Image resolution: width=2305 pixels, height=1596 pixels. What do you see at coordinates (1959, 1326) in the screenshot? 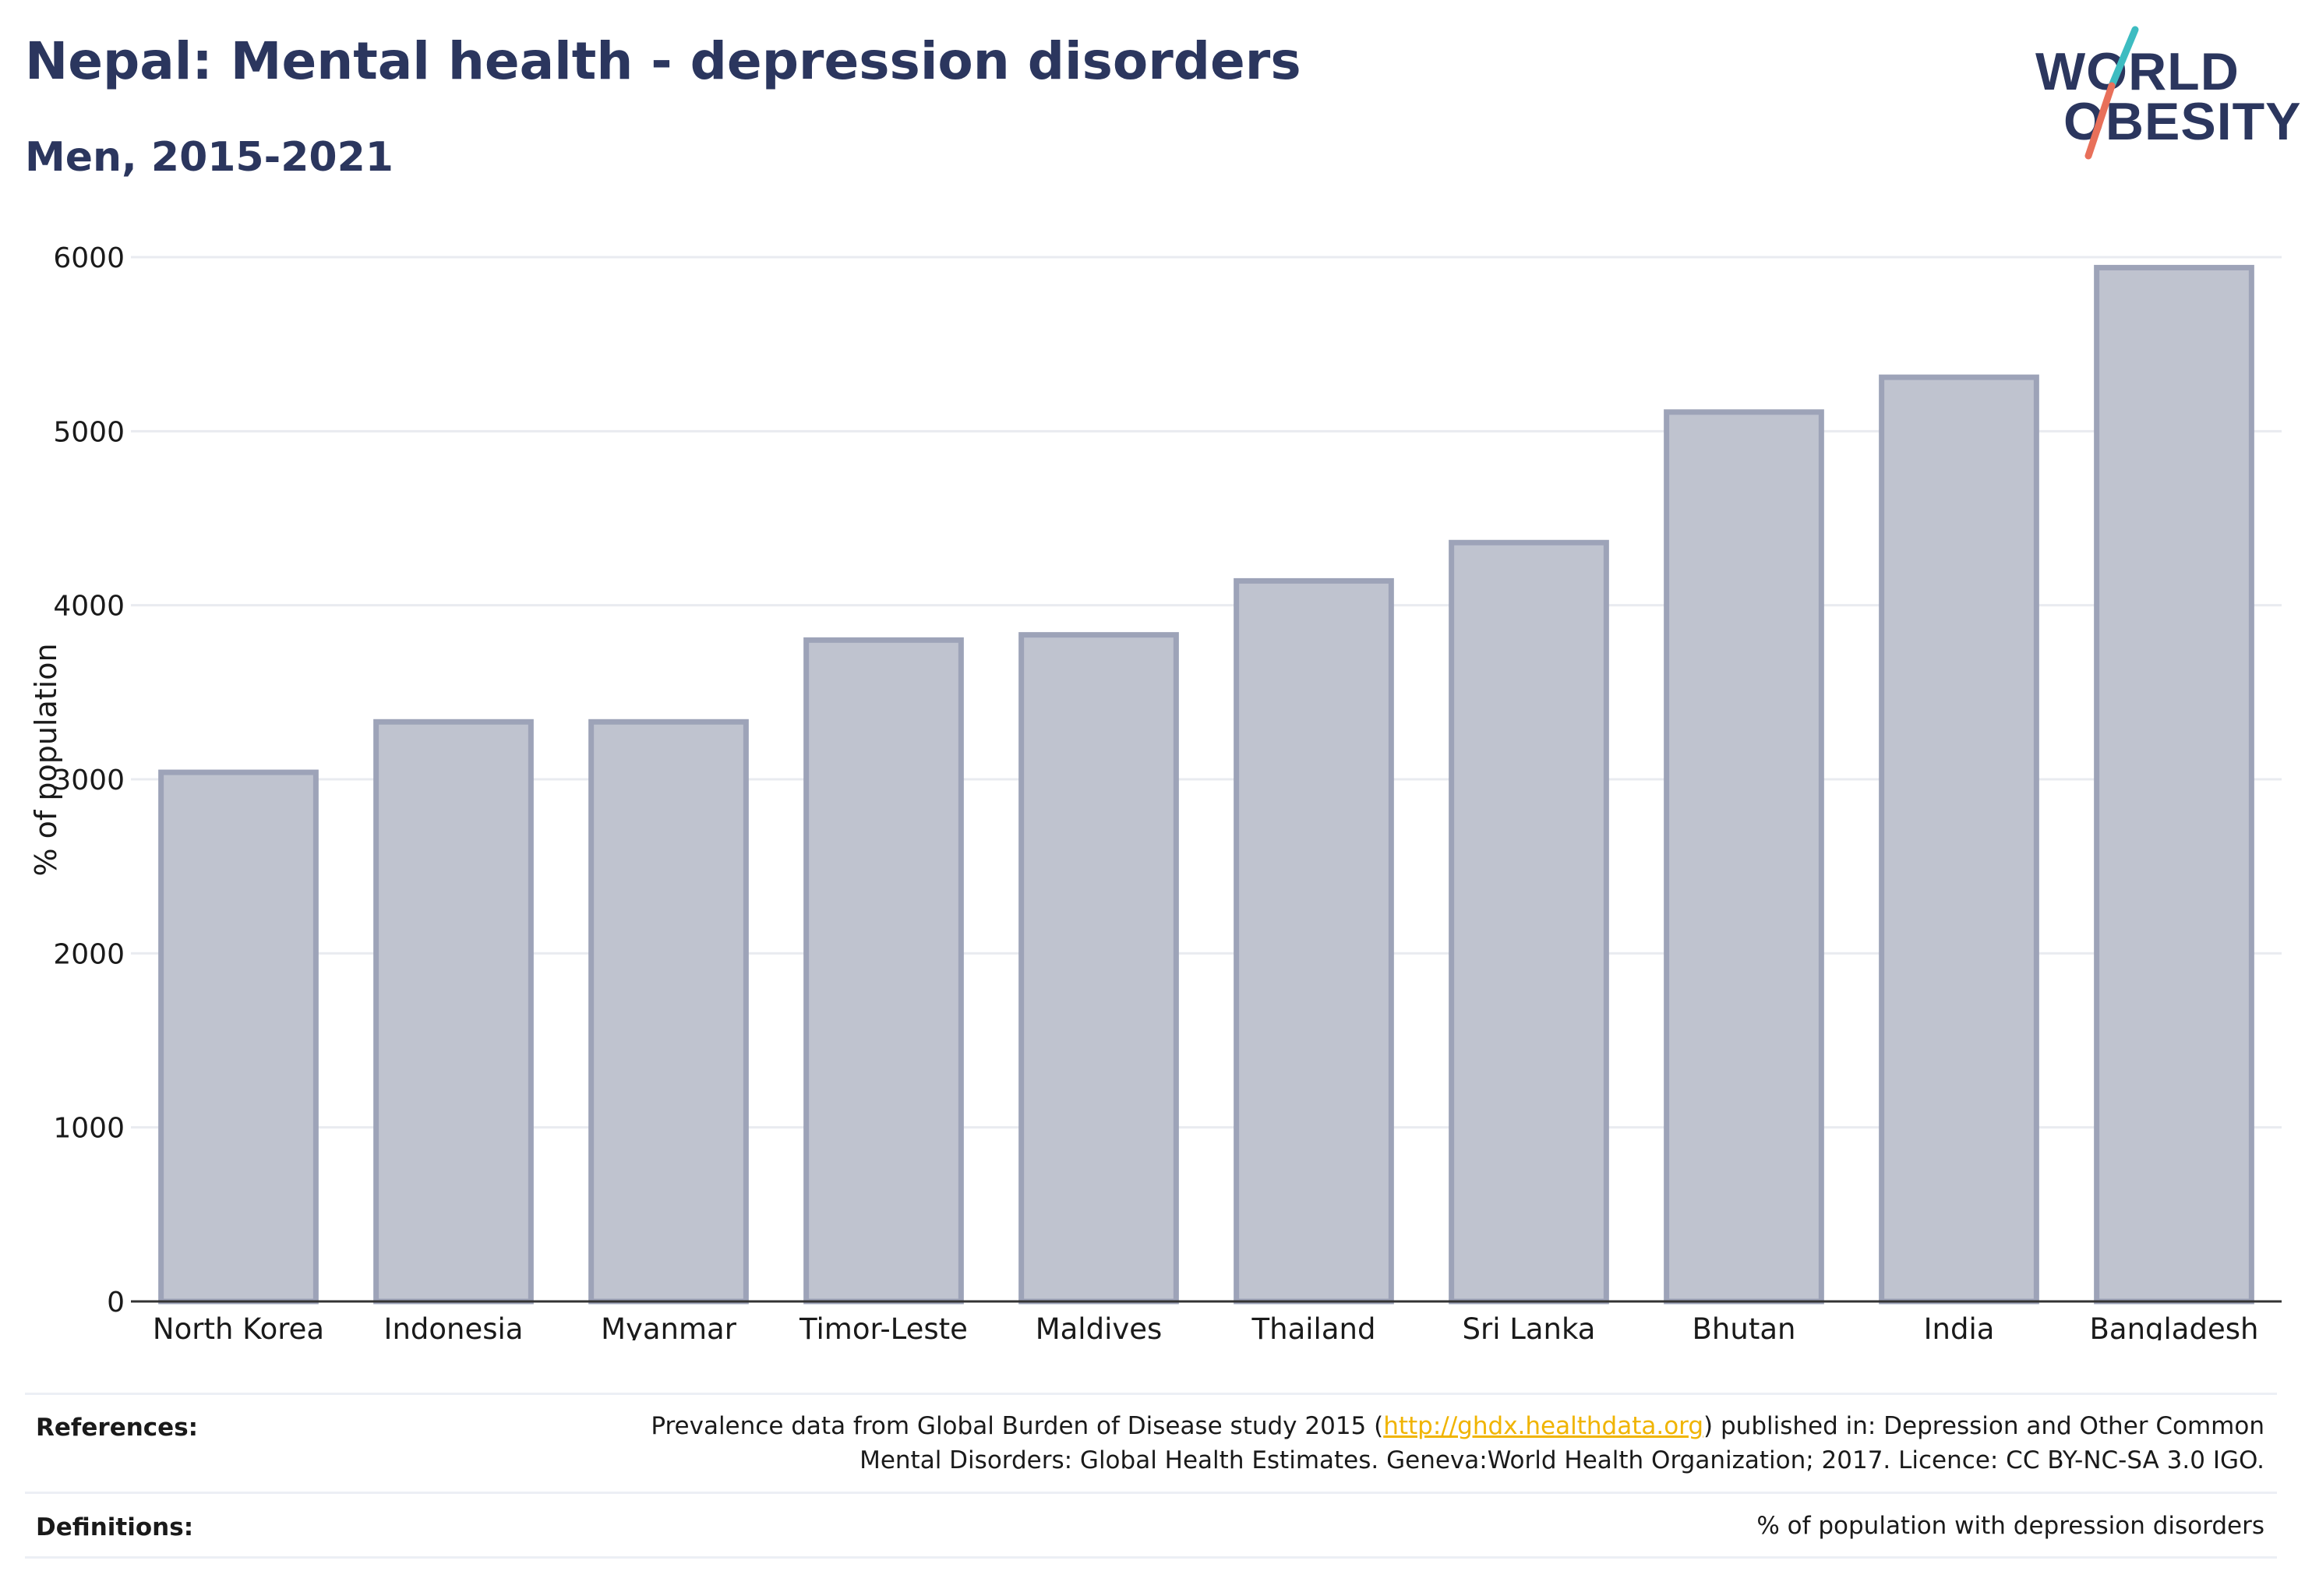
I see `x-tick-label: India` at bounding box center [1959, 1326].